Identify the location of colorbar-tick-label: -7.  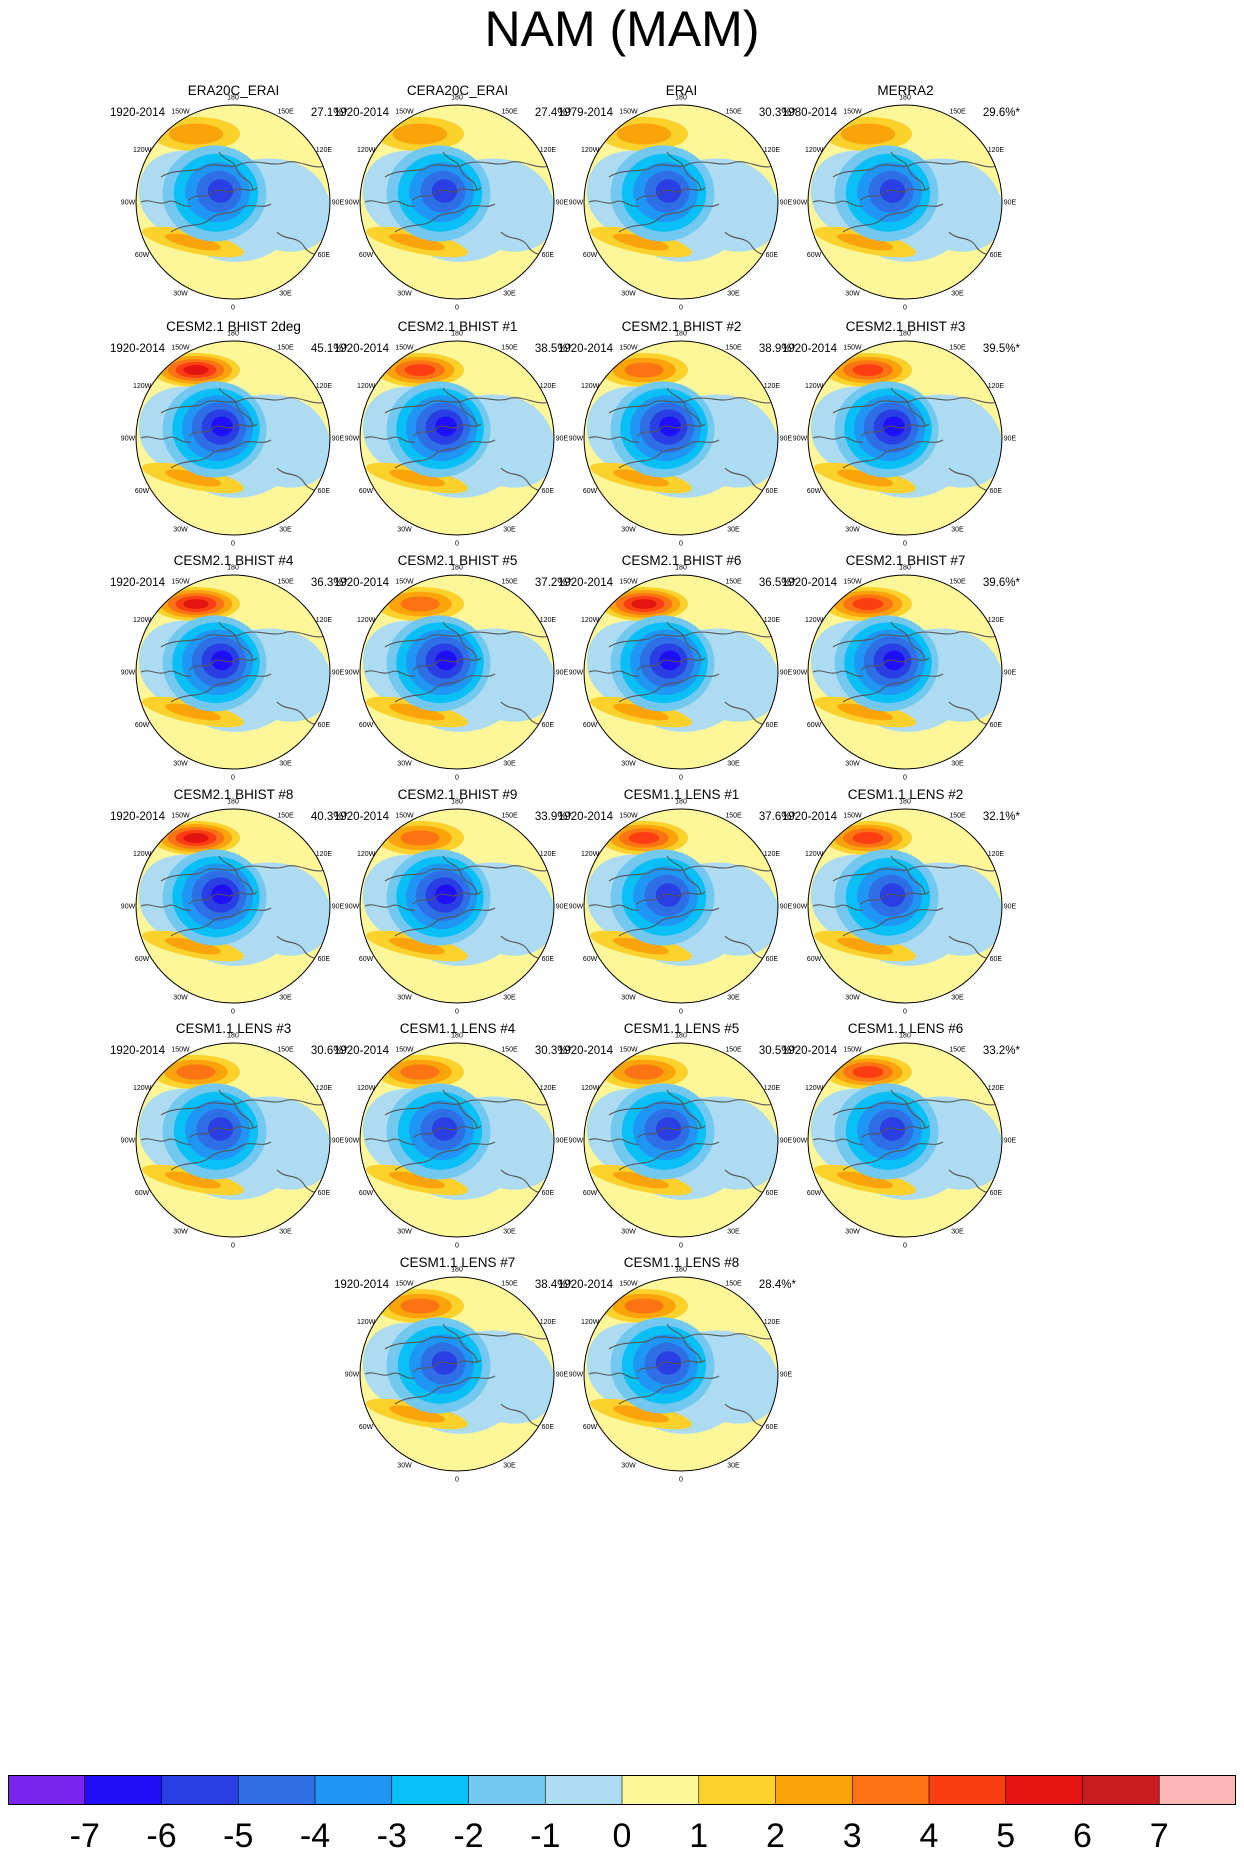
(85, 1836).